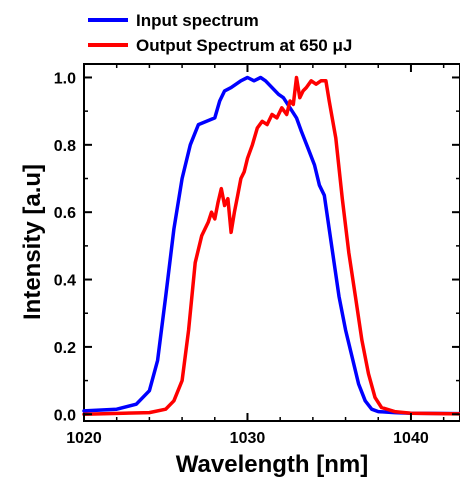 This screenshot has width=460, height=477. Describe the element at coordinates (411, 438) in the screenshot. I see `x-tick-label: 1040` at that location.